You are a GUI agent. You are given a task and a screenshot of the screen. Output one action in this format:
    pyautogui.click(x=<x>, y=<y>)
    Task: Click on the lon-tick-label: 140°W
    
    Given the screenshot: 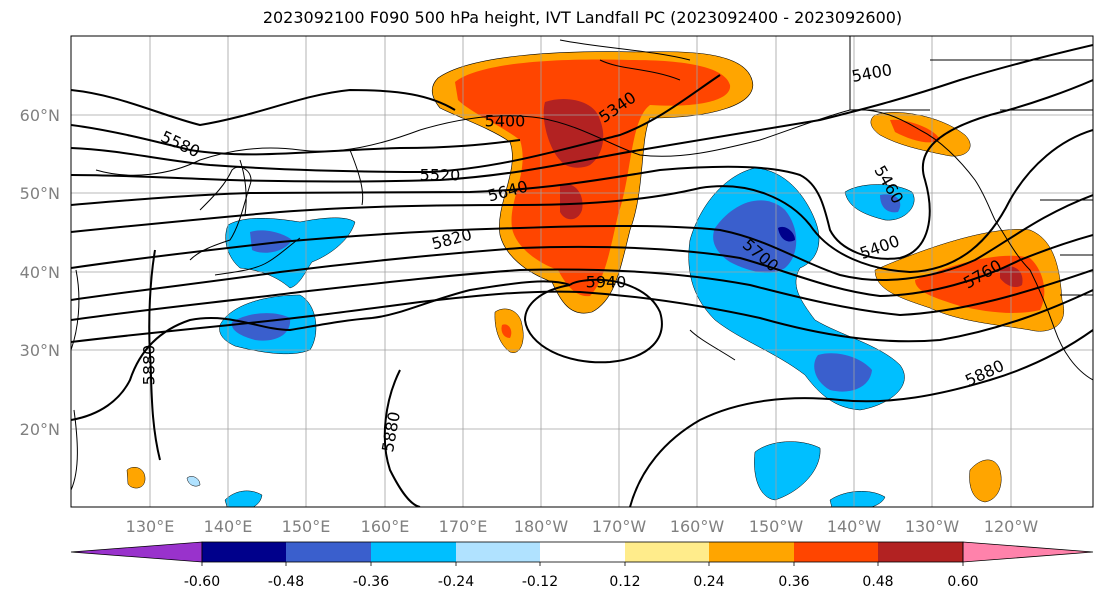 What is the action you would take?
    pyautogui.click(x=854, y=526)
    